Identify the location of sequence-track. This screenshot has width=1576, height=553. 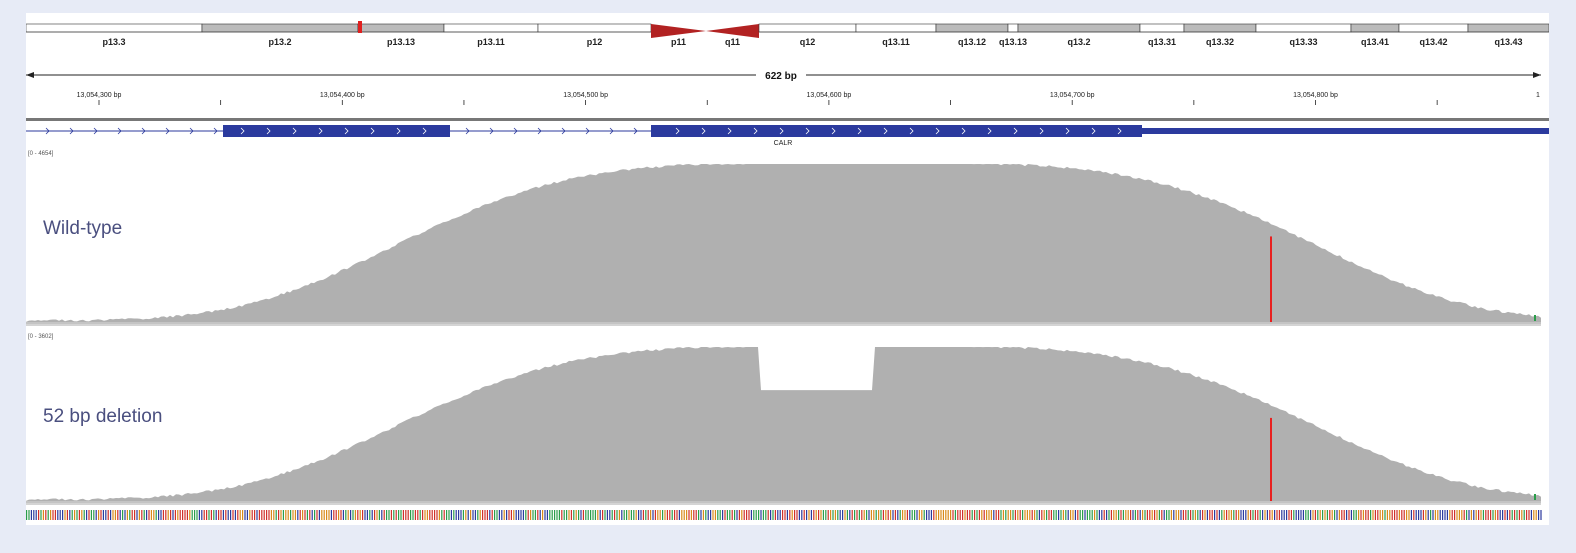
(787, 515).